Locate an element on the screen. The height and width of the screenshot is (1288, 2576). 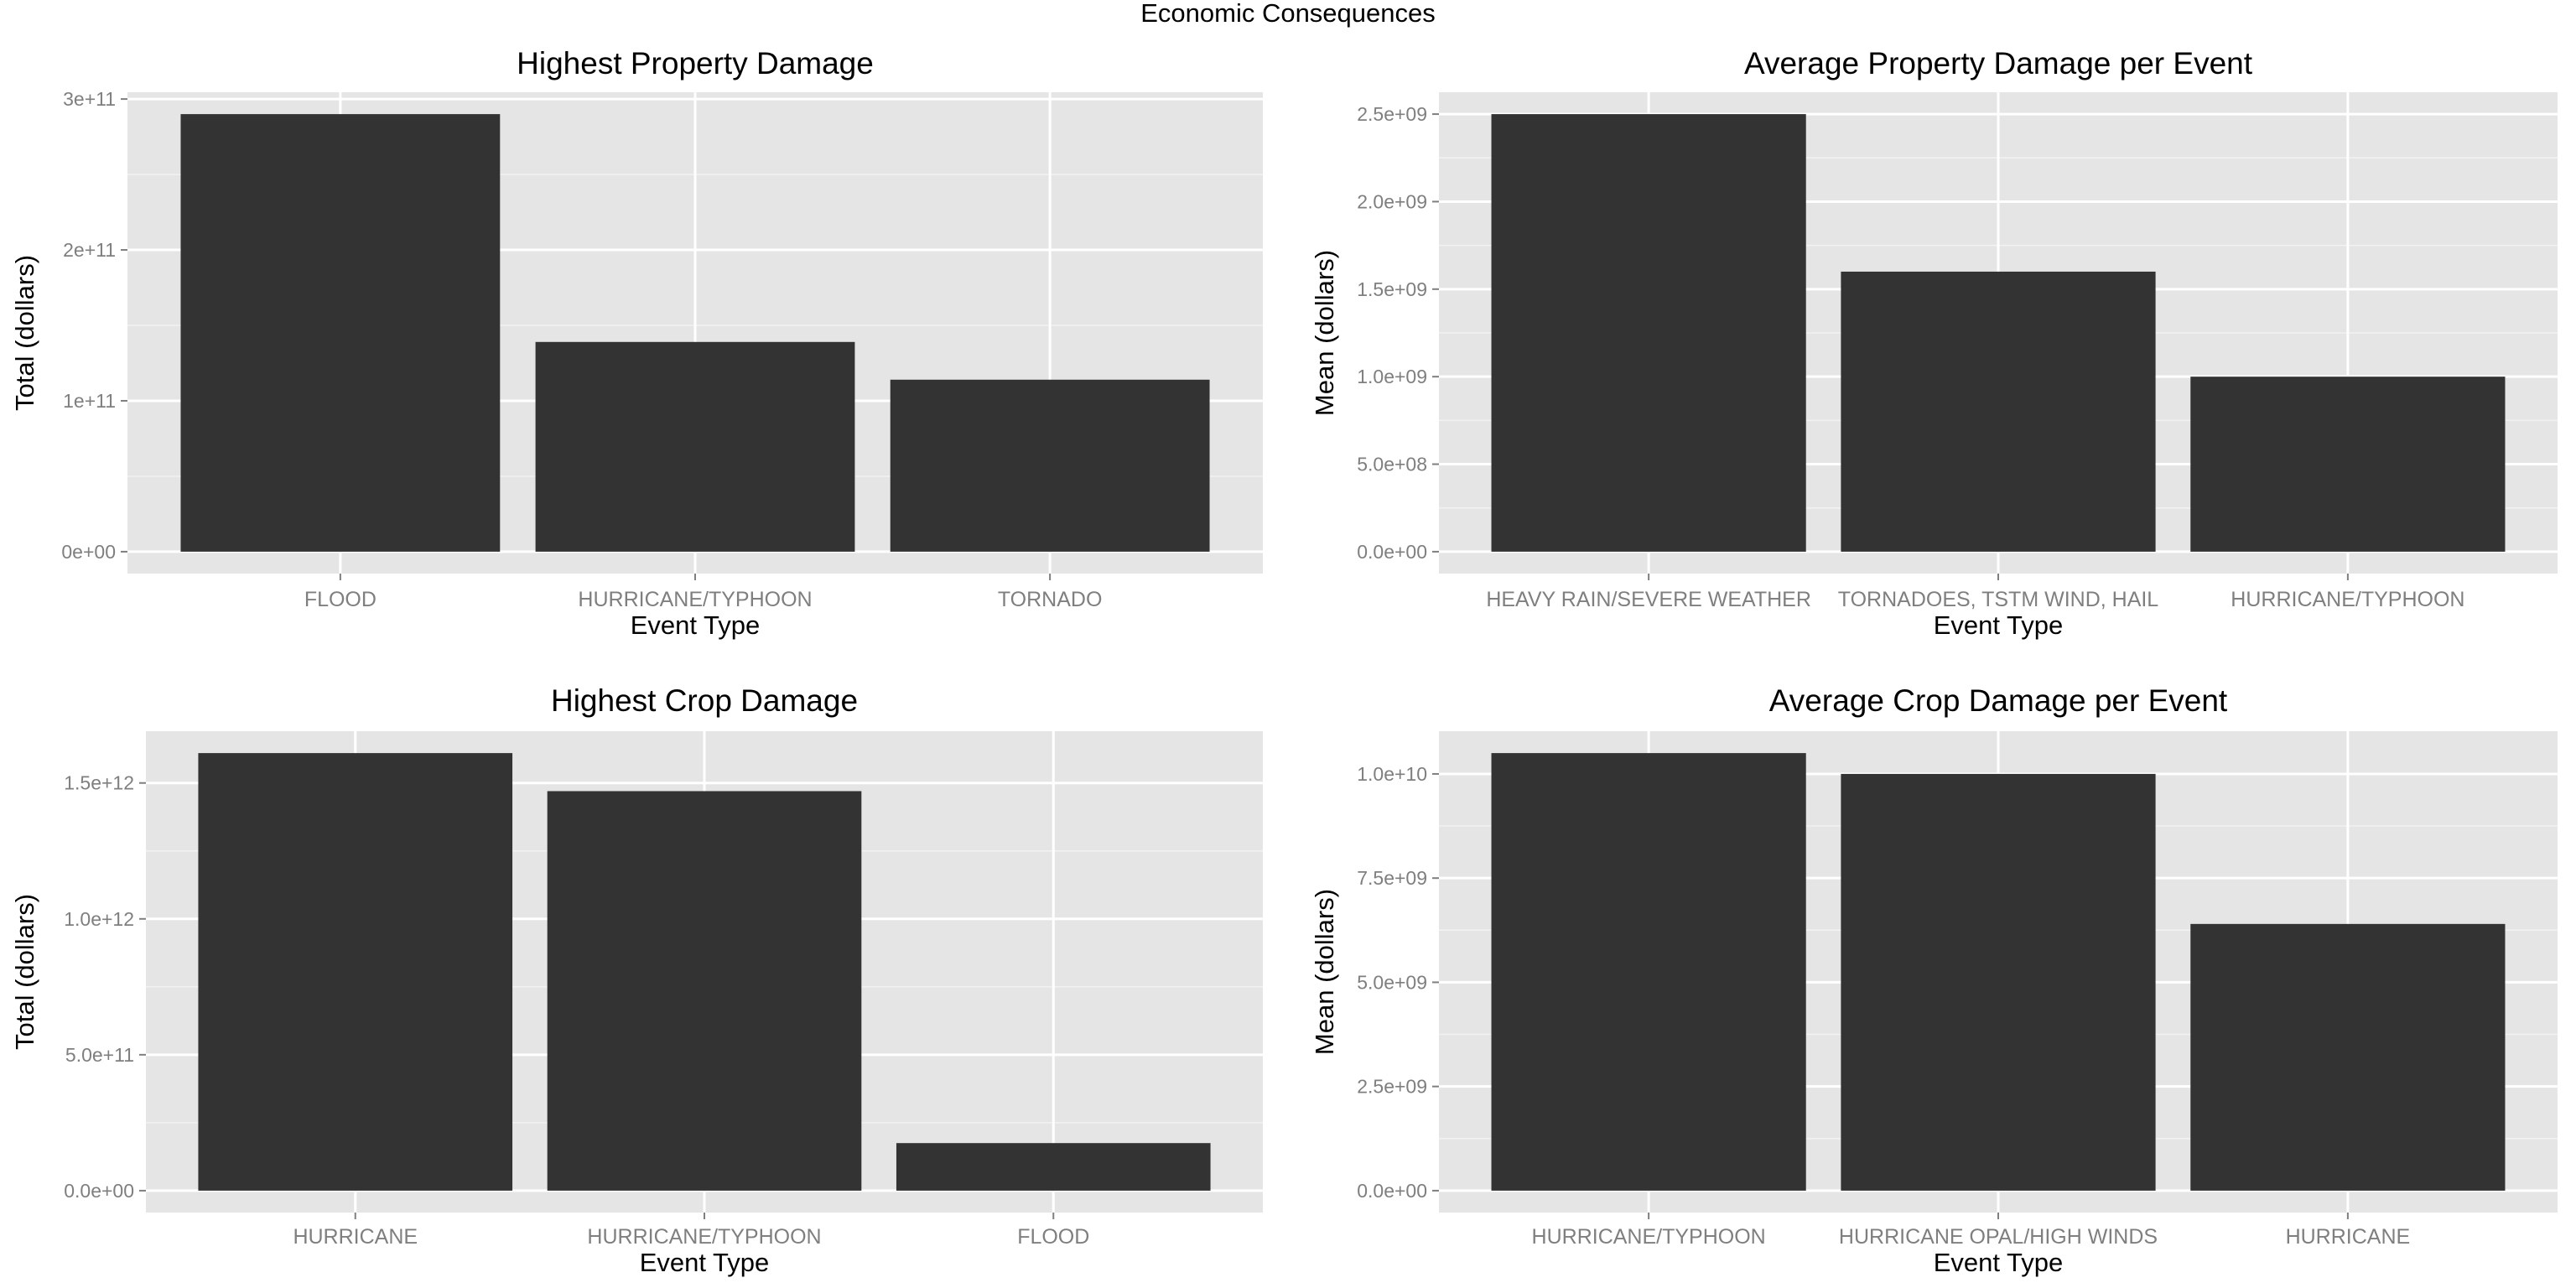
y-tick-label: 5.0e+08 is located at coordinates (1392, 465).